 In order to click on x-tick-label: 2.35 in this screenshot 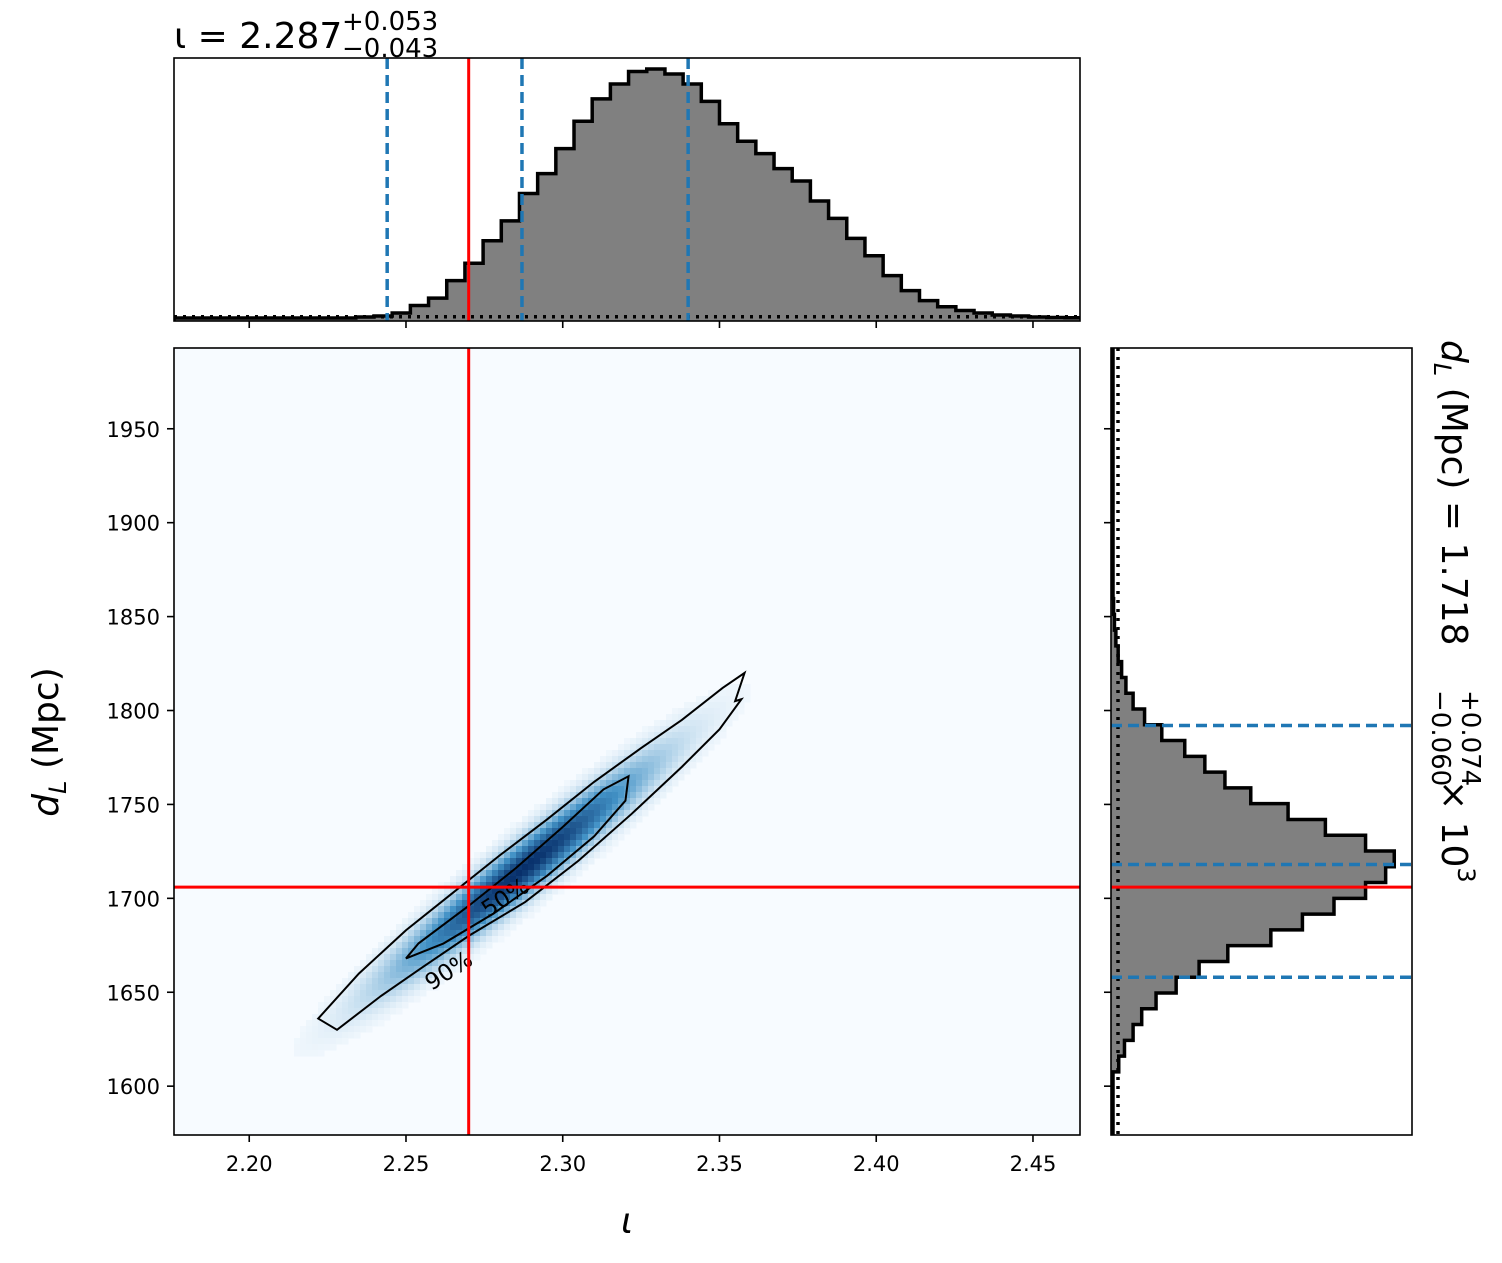, I will do `click(719, 1164)`.